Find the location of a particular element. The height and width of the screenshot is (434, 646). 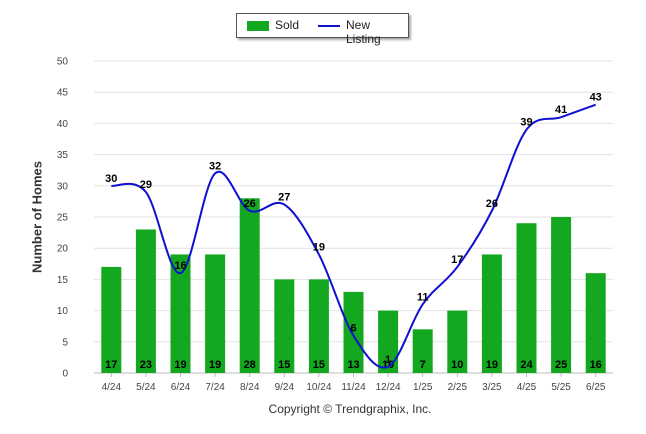

bar-label-layer: 17 23 19 19 28 15 15 13 10 7 10 19 24 25 16 is located at coordinates (353, 365).